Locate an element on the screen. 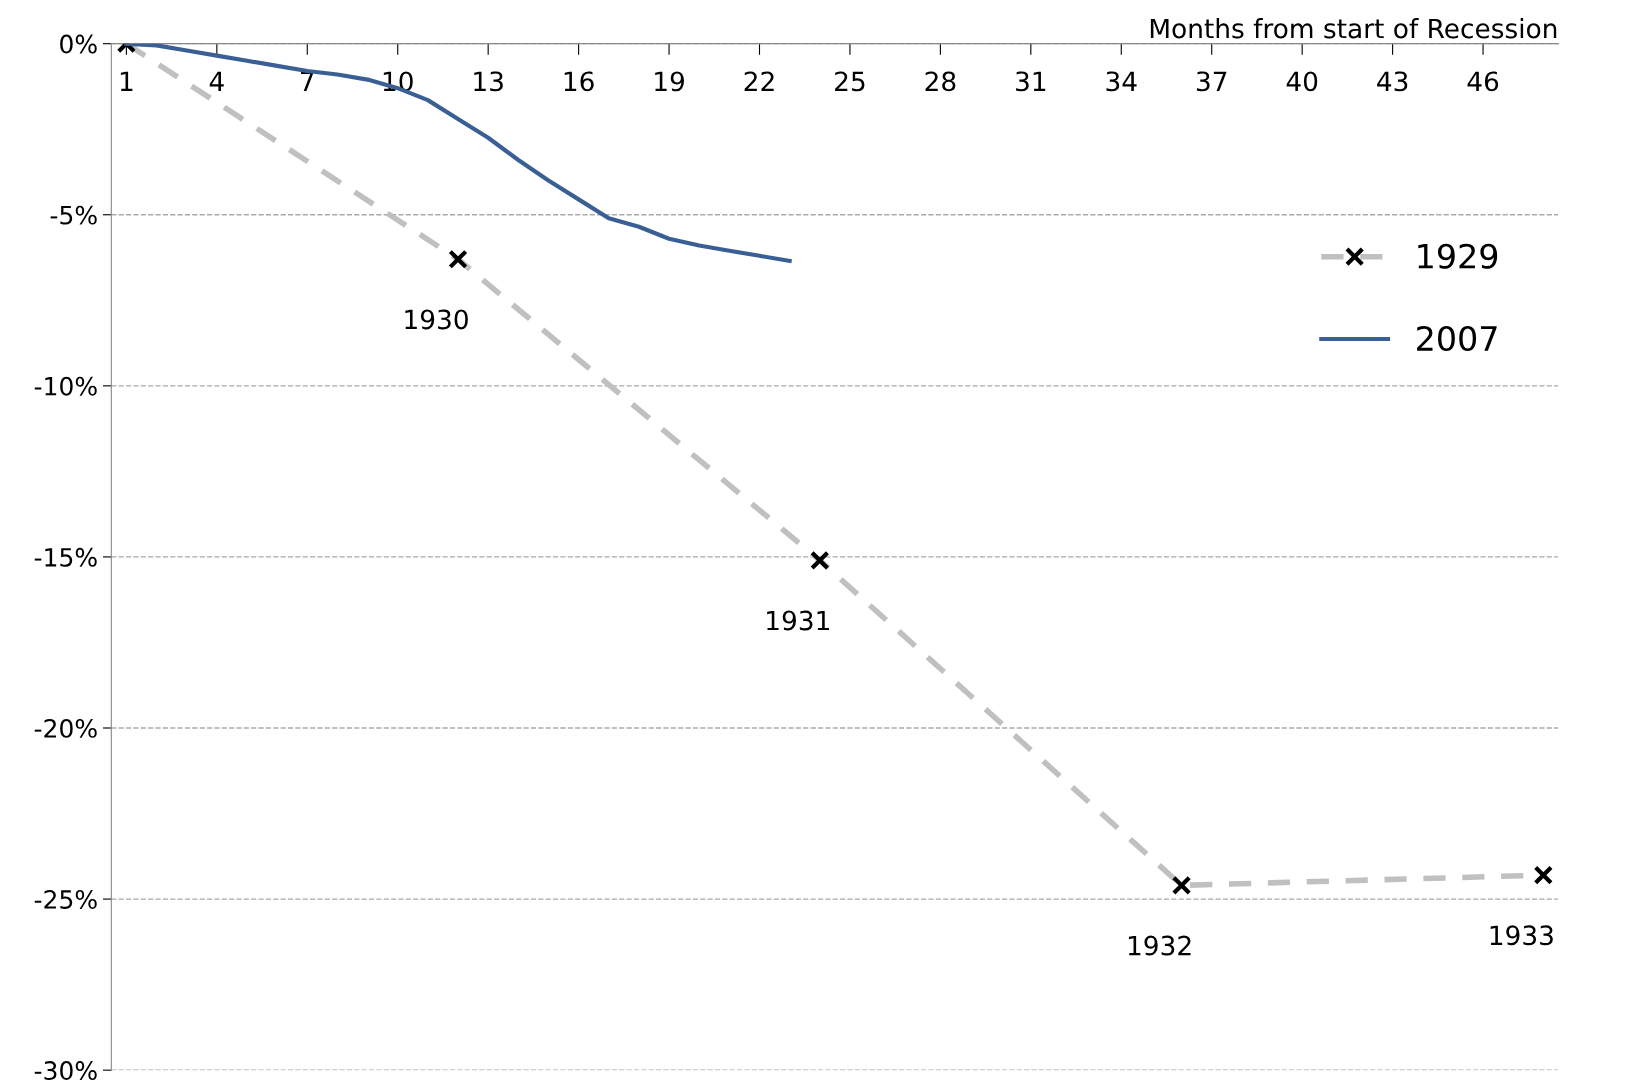 The width and height of the screenshot is (1637, 1092). y-tick-label: -20% is located at coordinates (65, 728).